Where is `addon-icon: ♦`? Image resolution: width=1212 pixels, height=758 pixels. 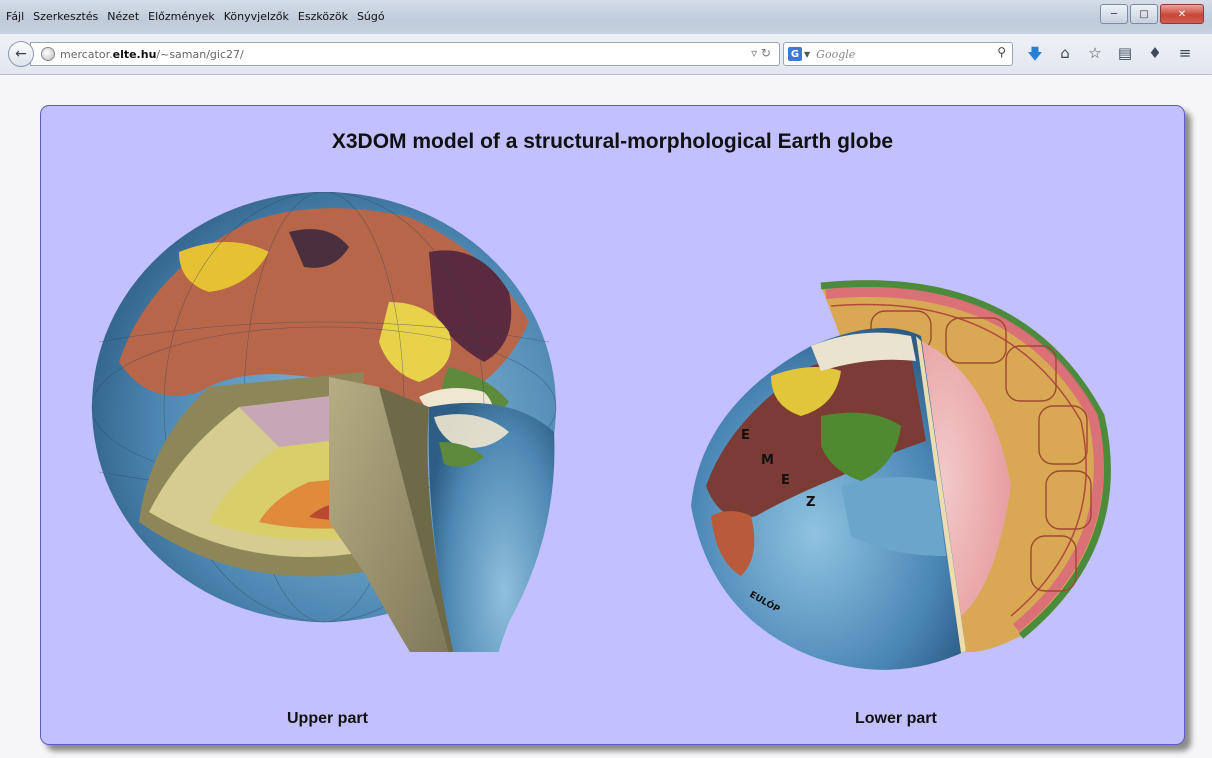 addon-icon: ♦ is located at coordinates (1155, 53).